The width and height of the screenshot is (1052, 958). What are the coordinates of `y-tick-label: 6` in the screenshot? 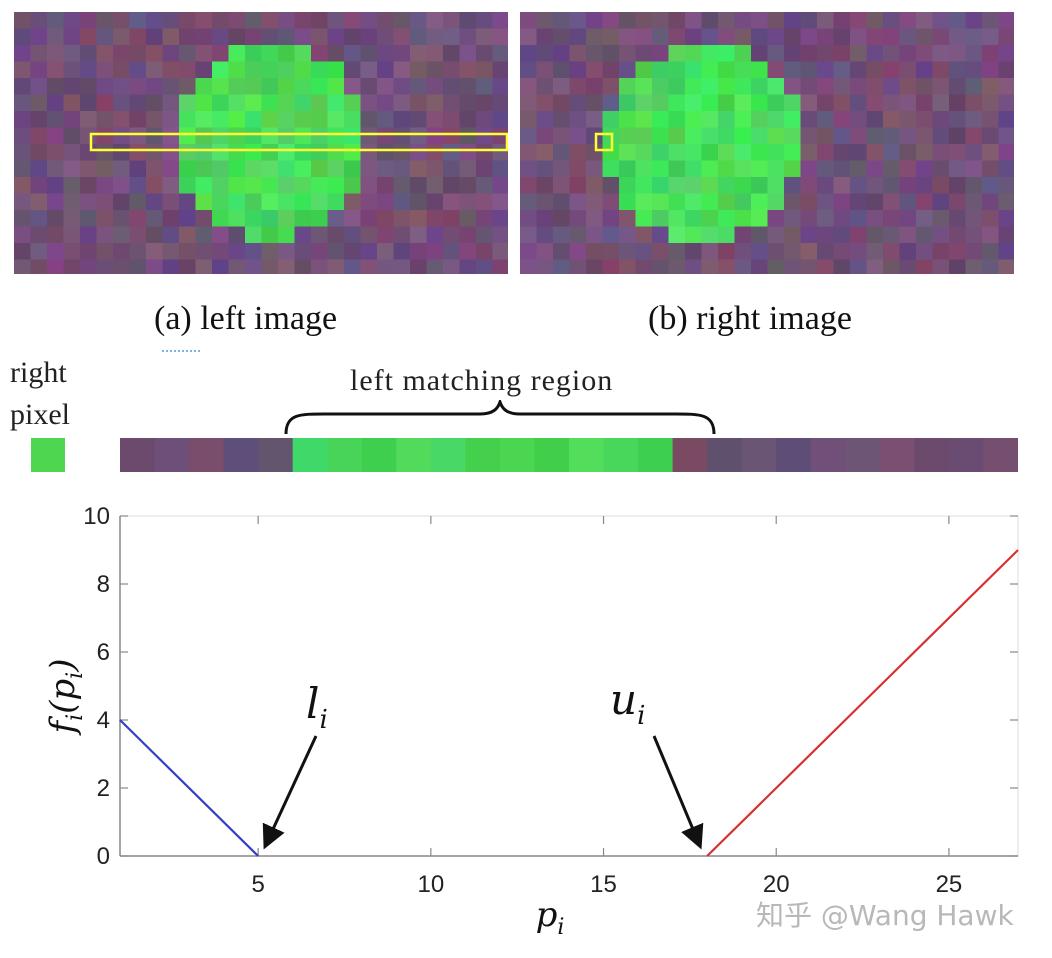 It's located at (103, 652).